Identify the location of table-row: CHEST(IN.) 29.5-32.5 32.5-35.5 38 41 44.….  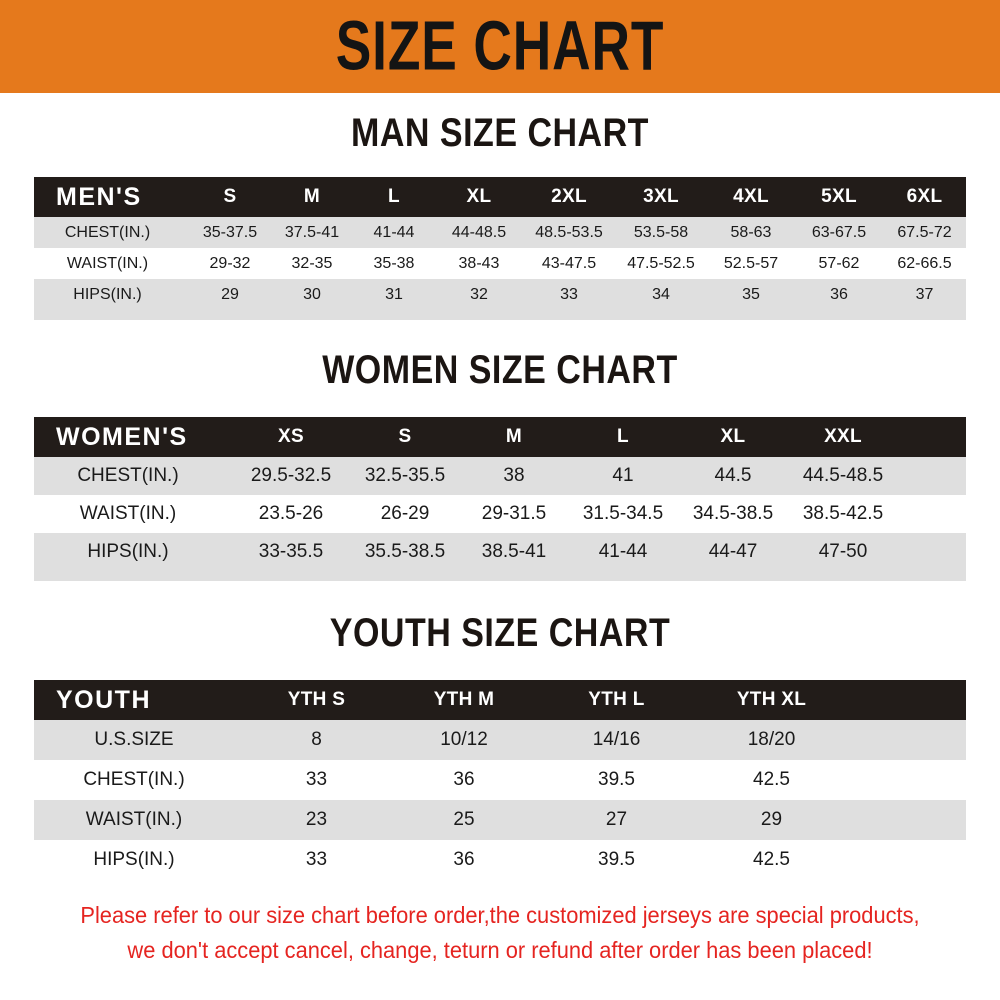
(500, 476).